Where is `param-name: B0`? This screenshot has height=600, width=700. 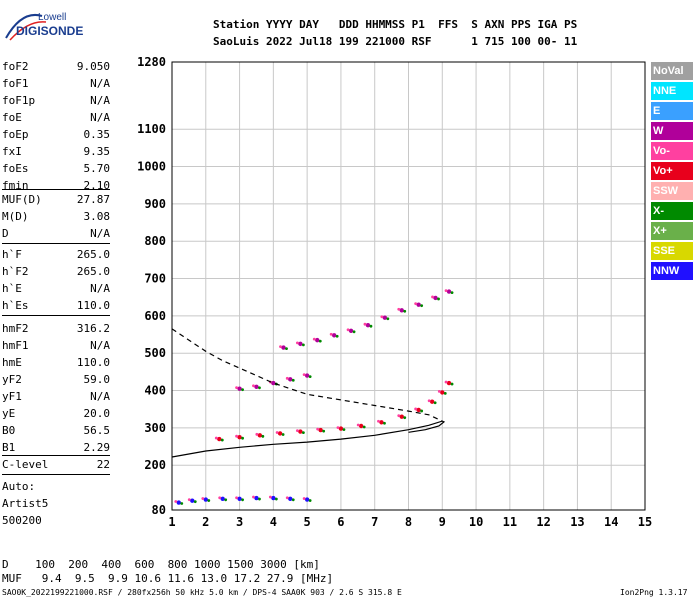
param-name: B0 is located at coordinates (9, 430).